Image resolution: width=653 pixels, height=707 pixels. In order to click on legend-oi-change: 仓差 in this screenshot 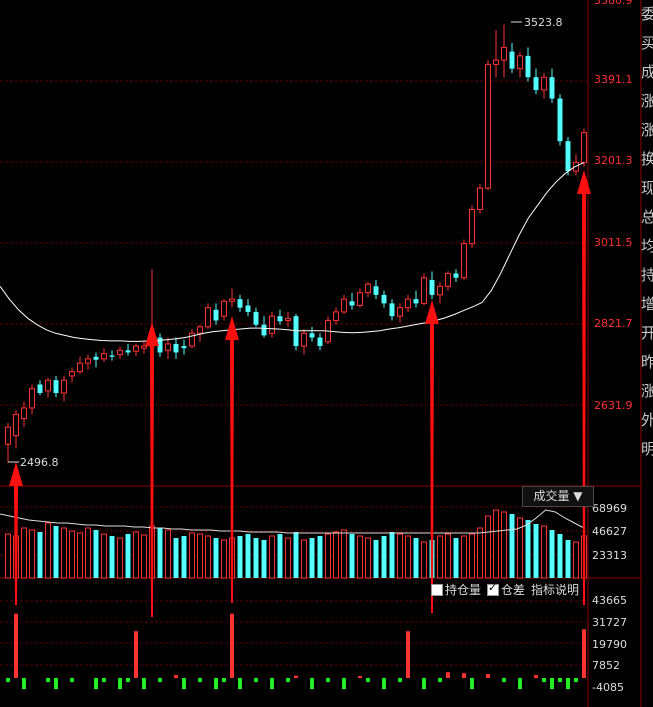, I will do `click(506, 589)`.